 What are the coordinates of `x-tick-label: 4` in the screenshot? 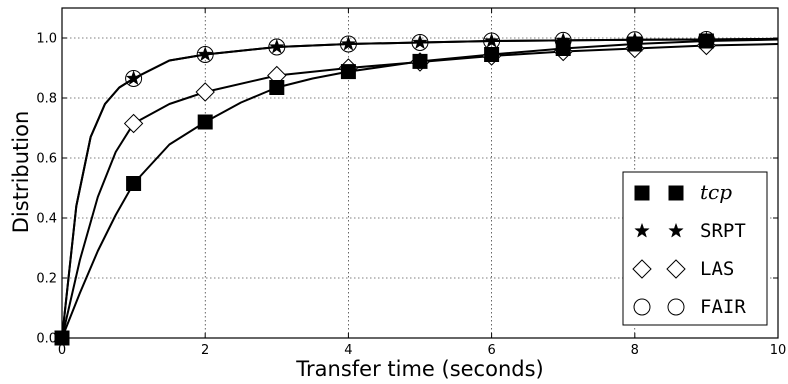 It's located at (348, 350).